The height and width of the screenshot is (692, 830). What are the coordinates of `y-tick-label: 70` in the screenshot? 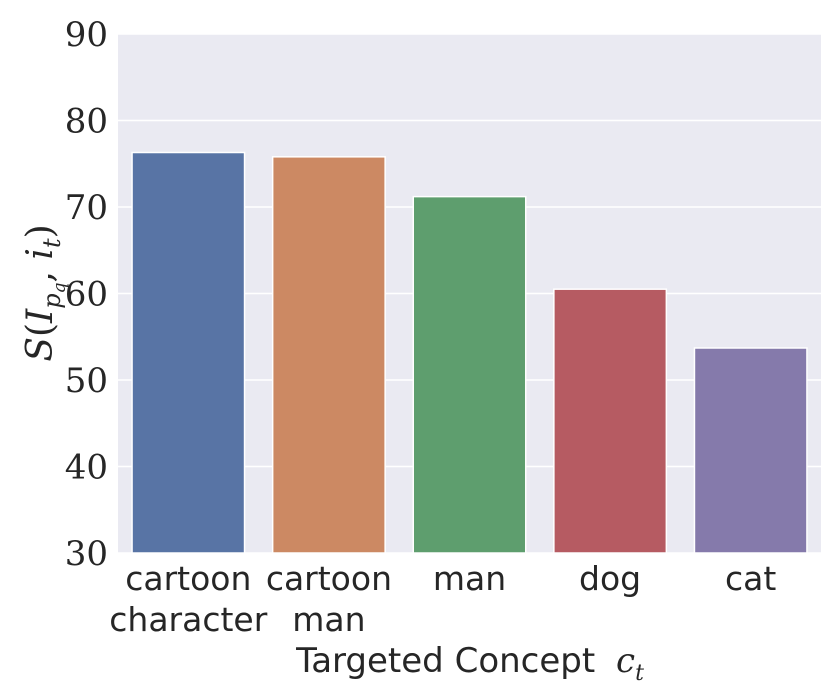 It's located at (86, 208).